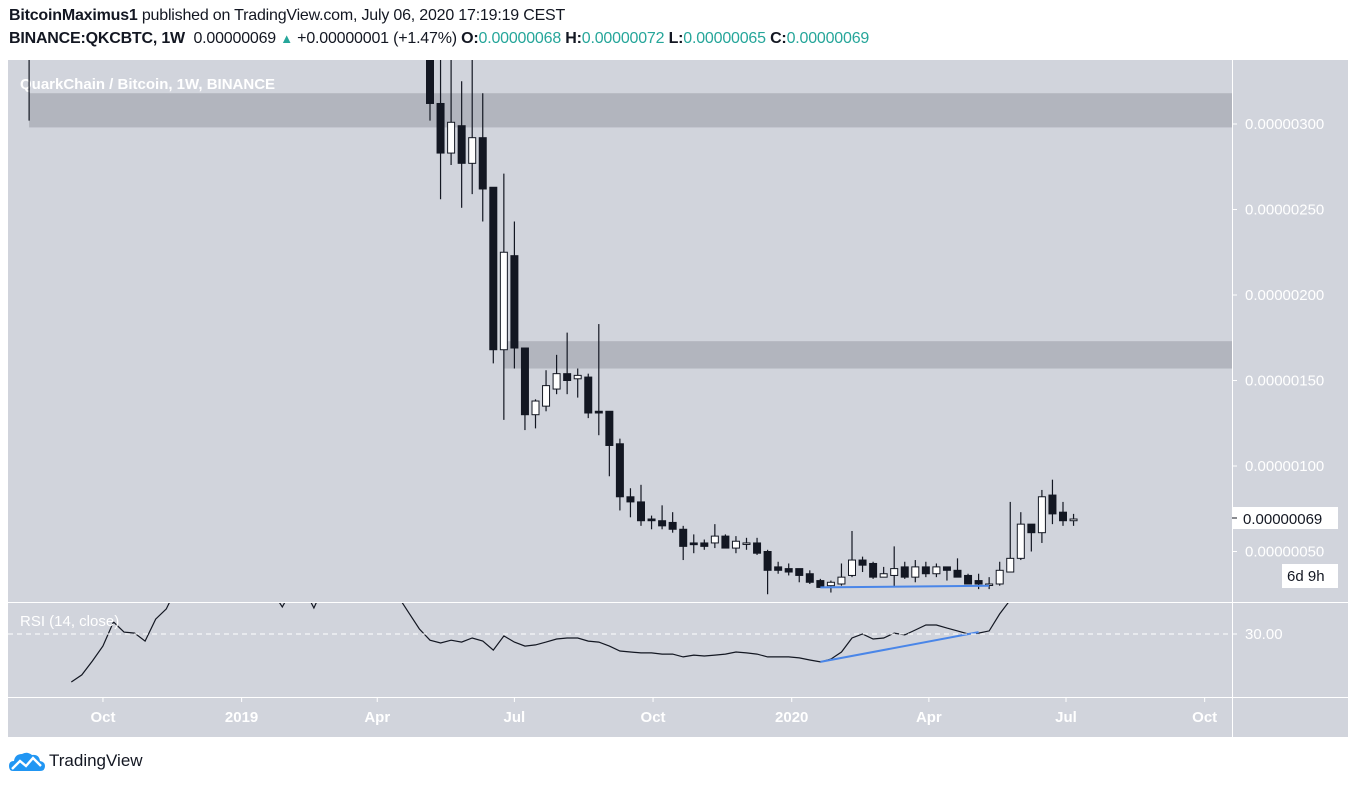 This screenshot has height=786, width=1359. Describe the element at coordinates (867, 355) in the screenshot. I see `resistance-zone` at that location.